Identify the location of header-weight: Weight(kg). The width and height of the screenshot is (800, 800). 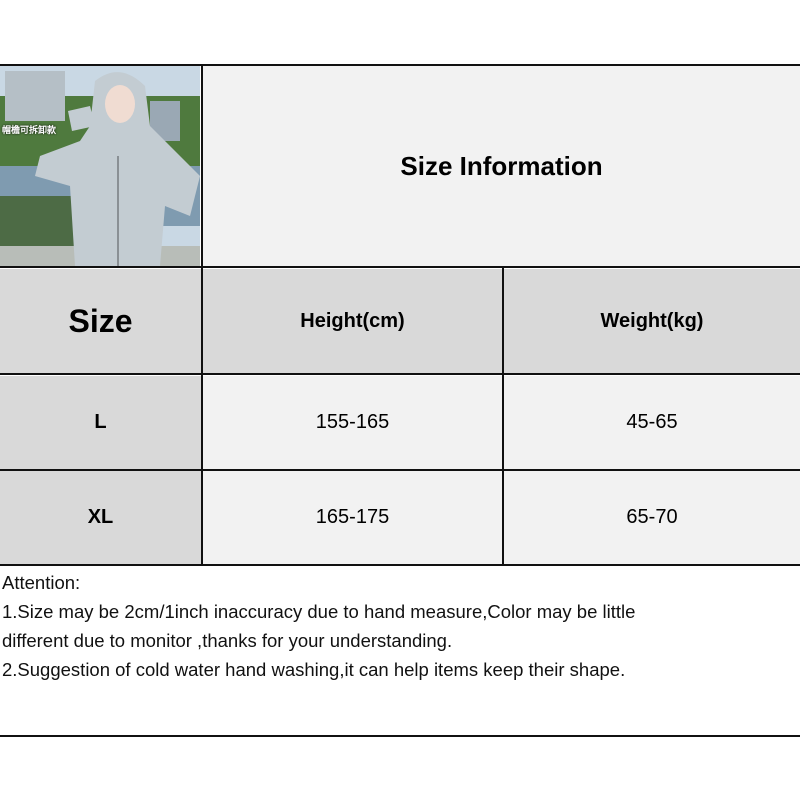
(652, 321).